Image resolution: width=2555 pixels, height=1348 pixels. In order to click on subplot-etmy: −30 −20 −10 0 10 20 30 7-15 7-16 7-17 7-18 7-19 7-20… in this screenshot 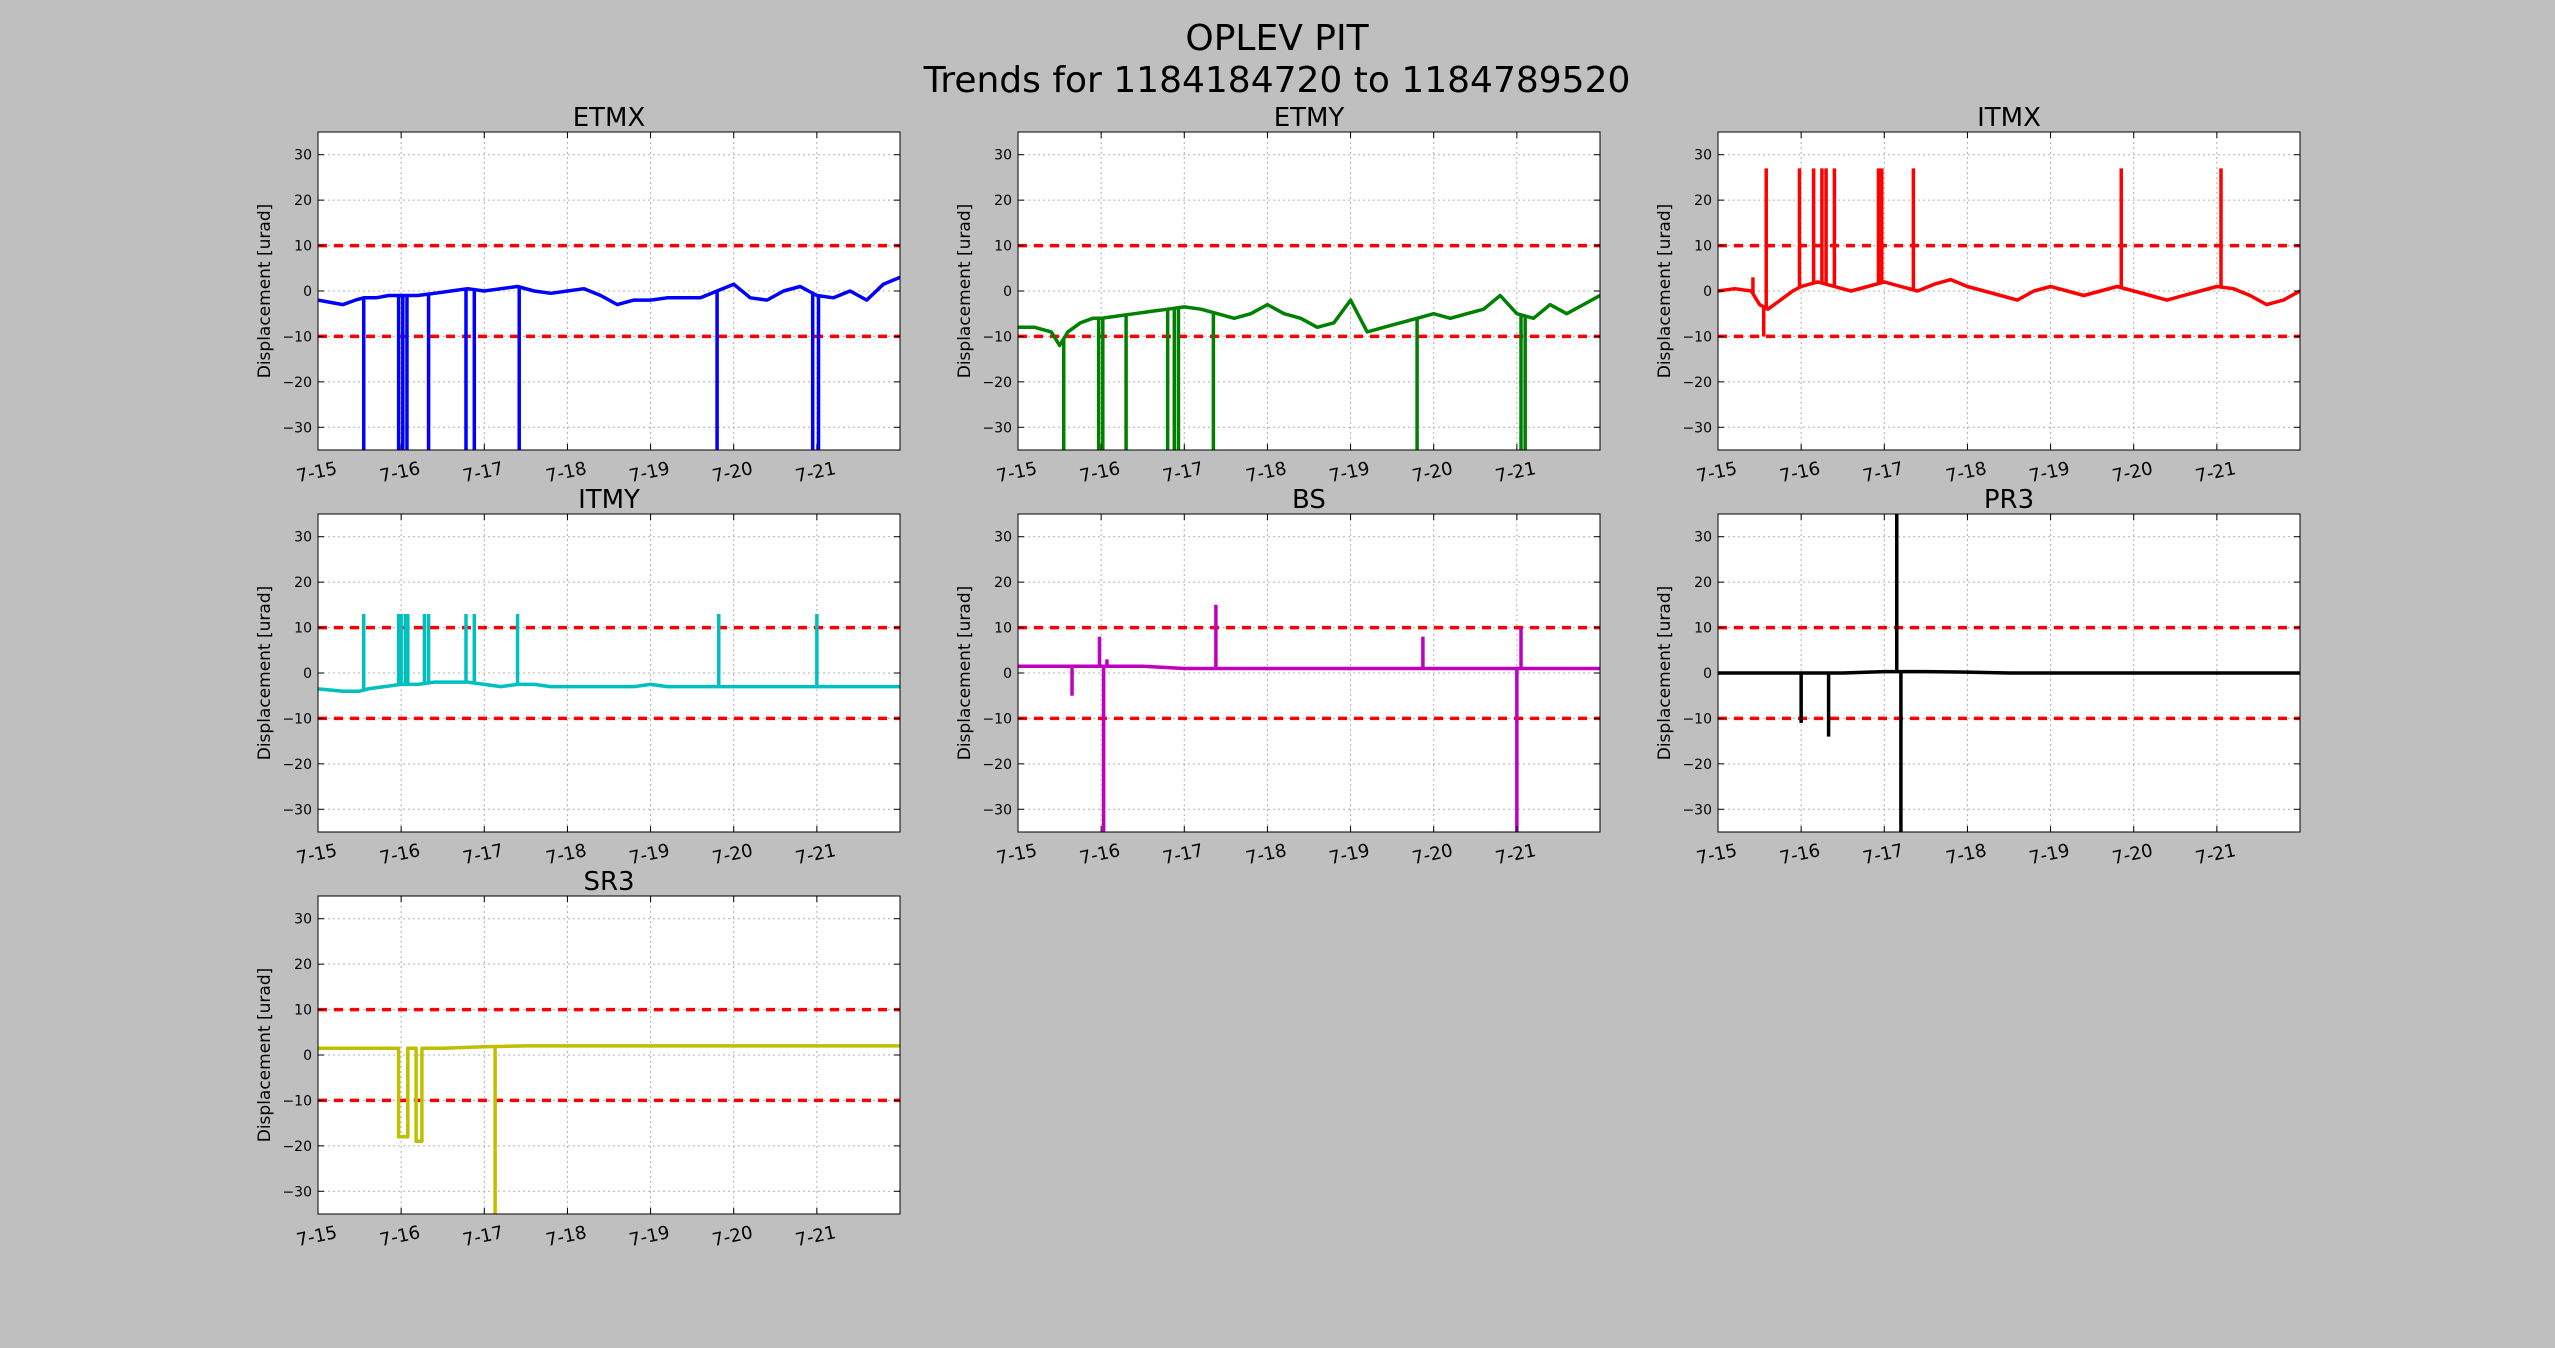, I will do `click(1278, 295)`.